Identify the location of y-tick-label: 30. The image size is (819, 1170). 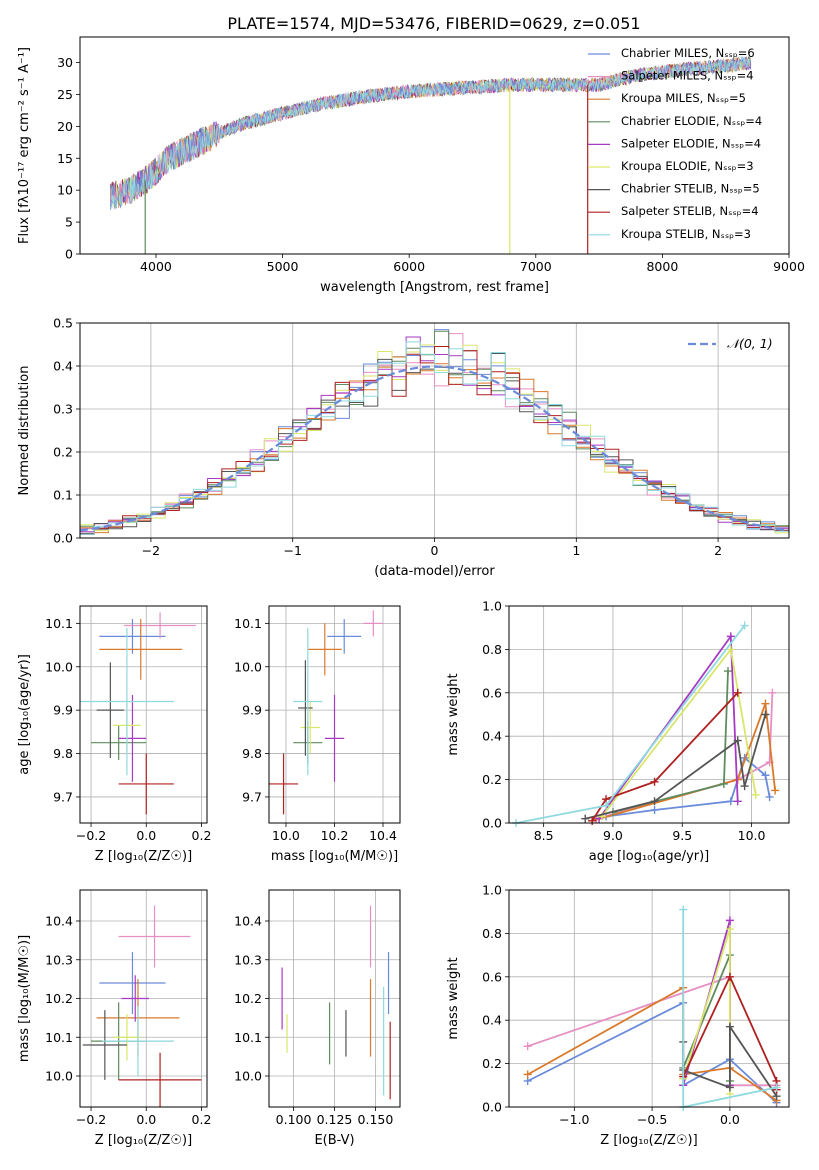
(65, 62).